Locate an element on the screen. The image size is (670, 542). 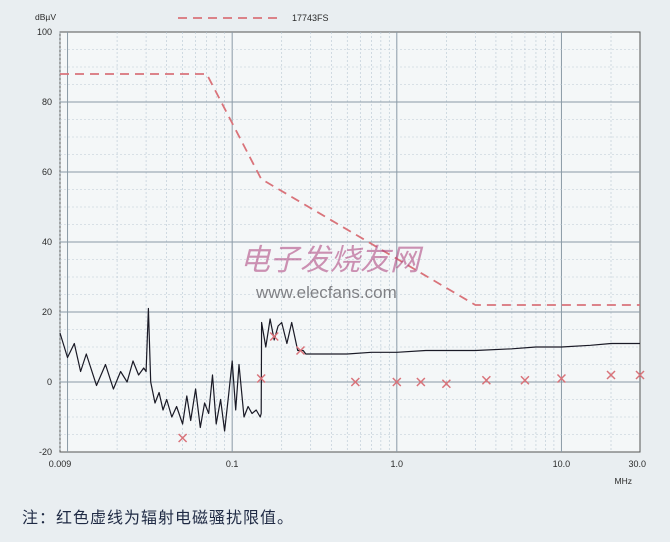
x-tick-label: 1.0 is located at coordinates (397, 464).